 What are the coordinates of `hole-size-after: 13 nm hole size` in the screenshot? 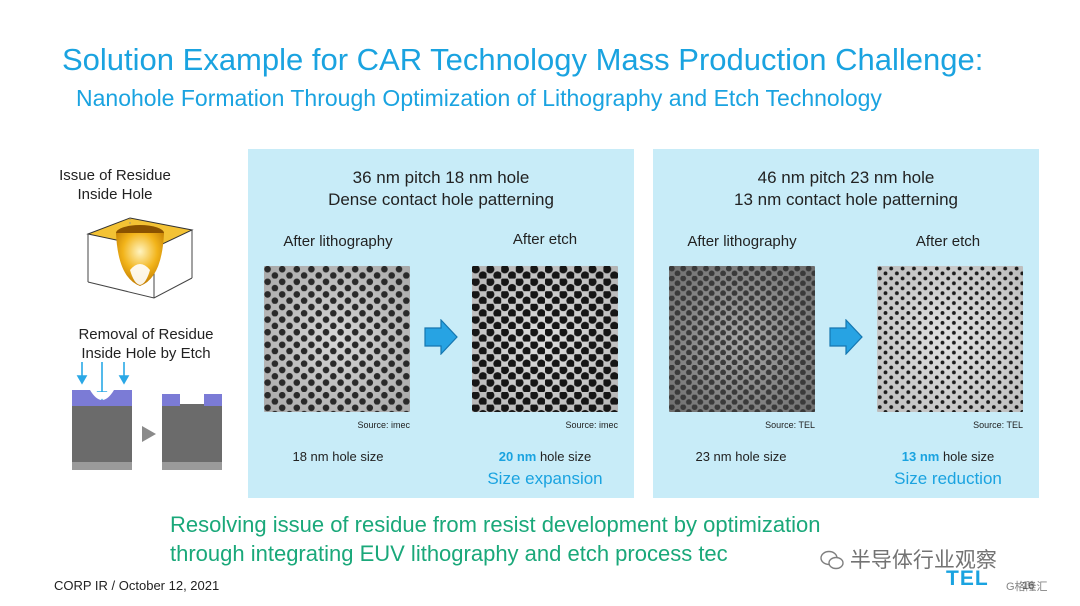 It's located at (948, 456).